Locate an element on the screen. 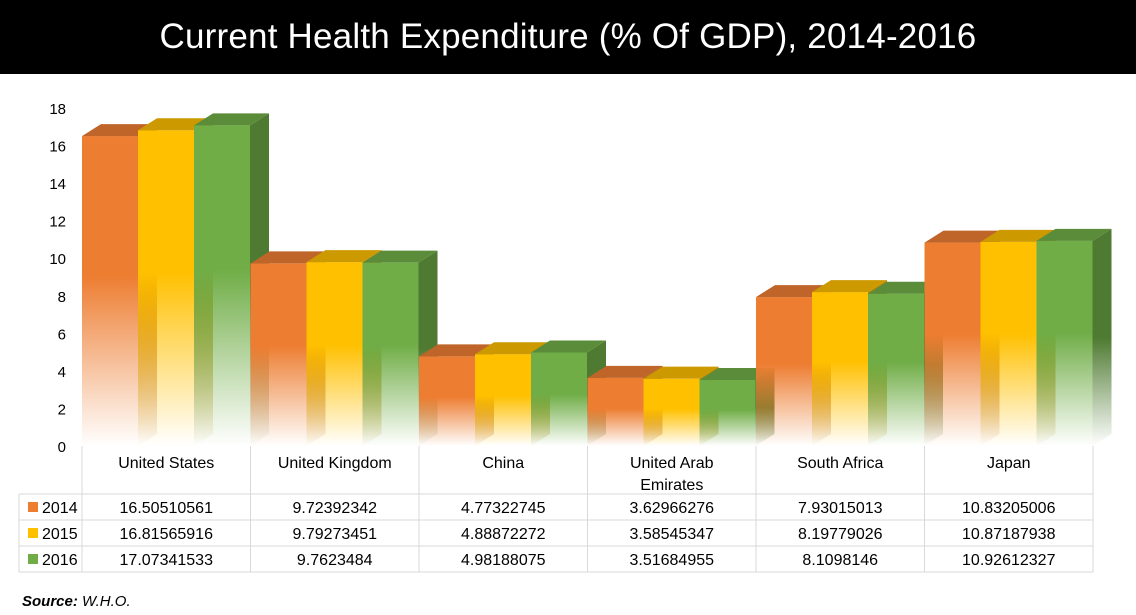 The width and height of the screenshot is (1136, 615). table-cell-united-arab-emirates-2015: 3.58545347 is located at coordinates (671, 534).